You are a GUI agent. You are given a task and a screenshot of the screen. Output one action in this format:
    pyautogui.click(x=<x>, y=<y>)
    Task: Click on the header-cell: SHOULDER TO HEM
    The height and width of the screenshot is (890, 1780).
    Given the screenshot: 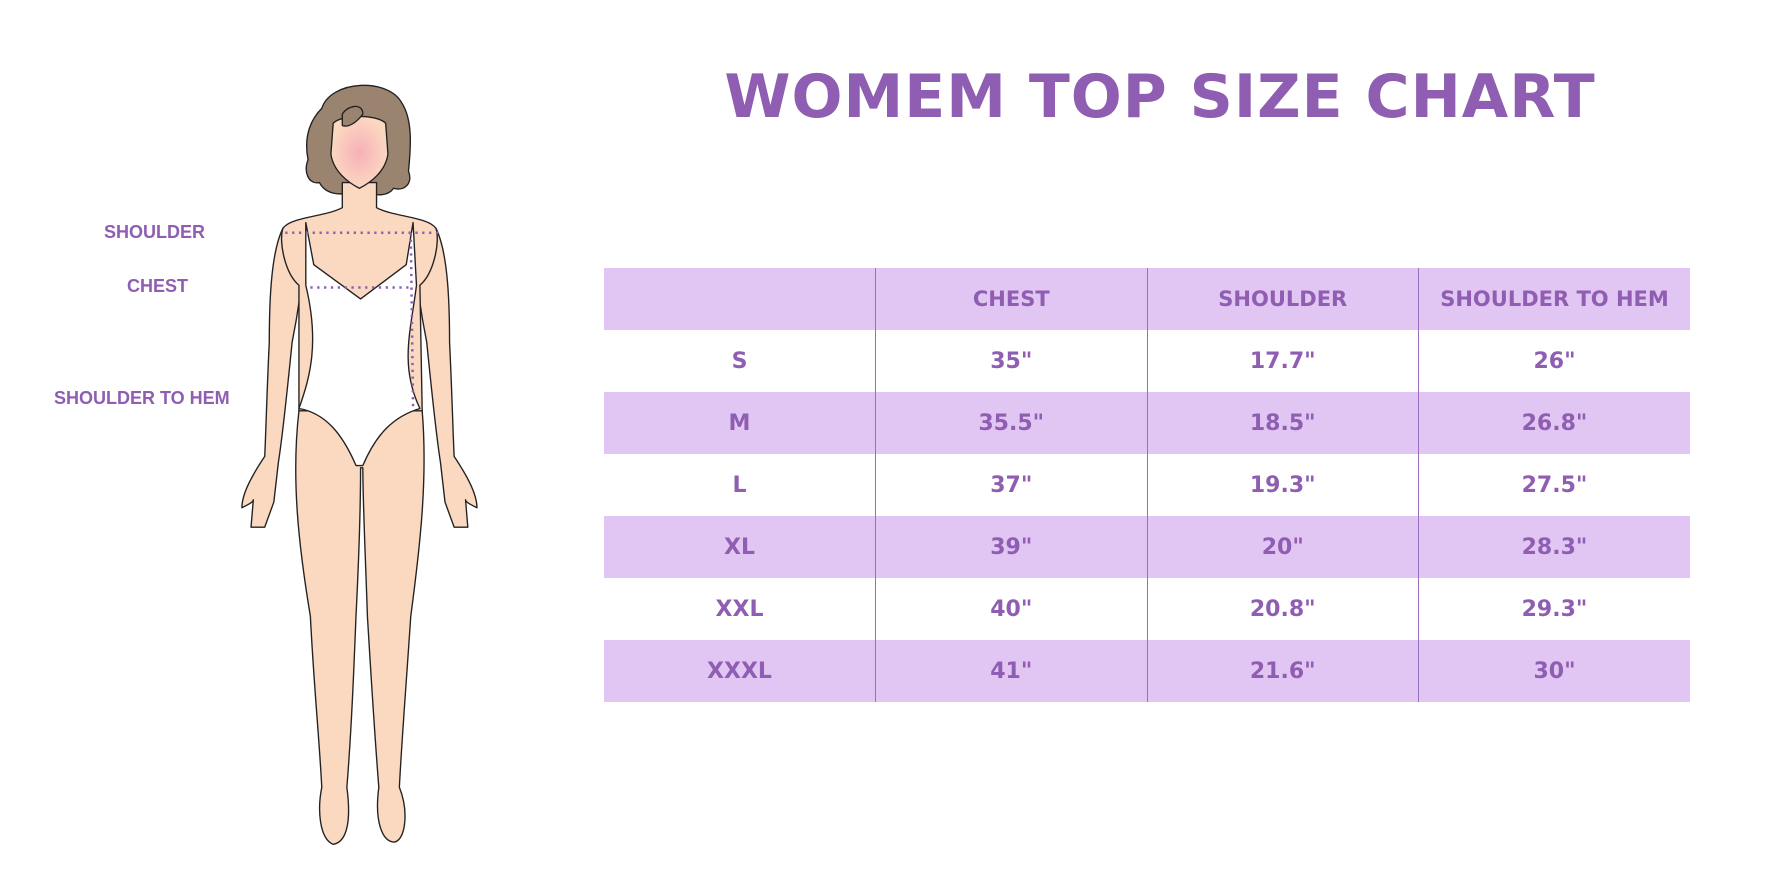 What is the action you would take?
    pyautogui.click(x=1554, y=299)
    